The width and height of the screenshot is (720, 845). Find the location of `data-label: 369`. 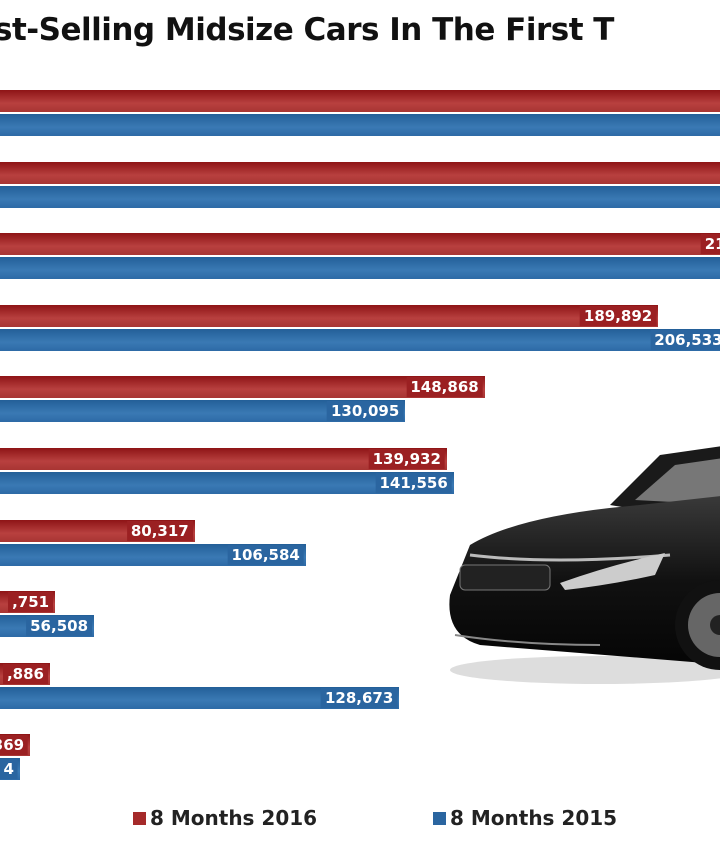

data-label: 369 is located at coordinates (14, 745).